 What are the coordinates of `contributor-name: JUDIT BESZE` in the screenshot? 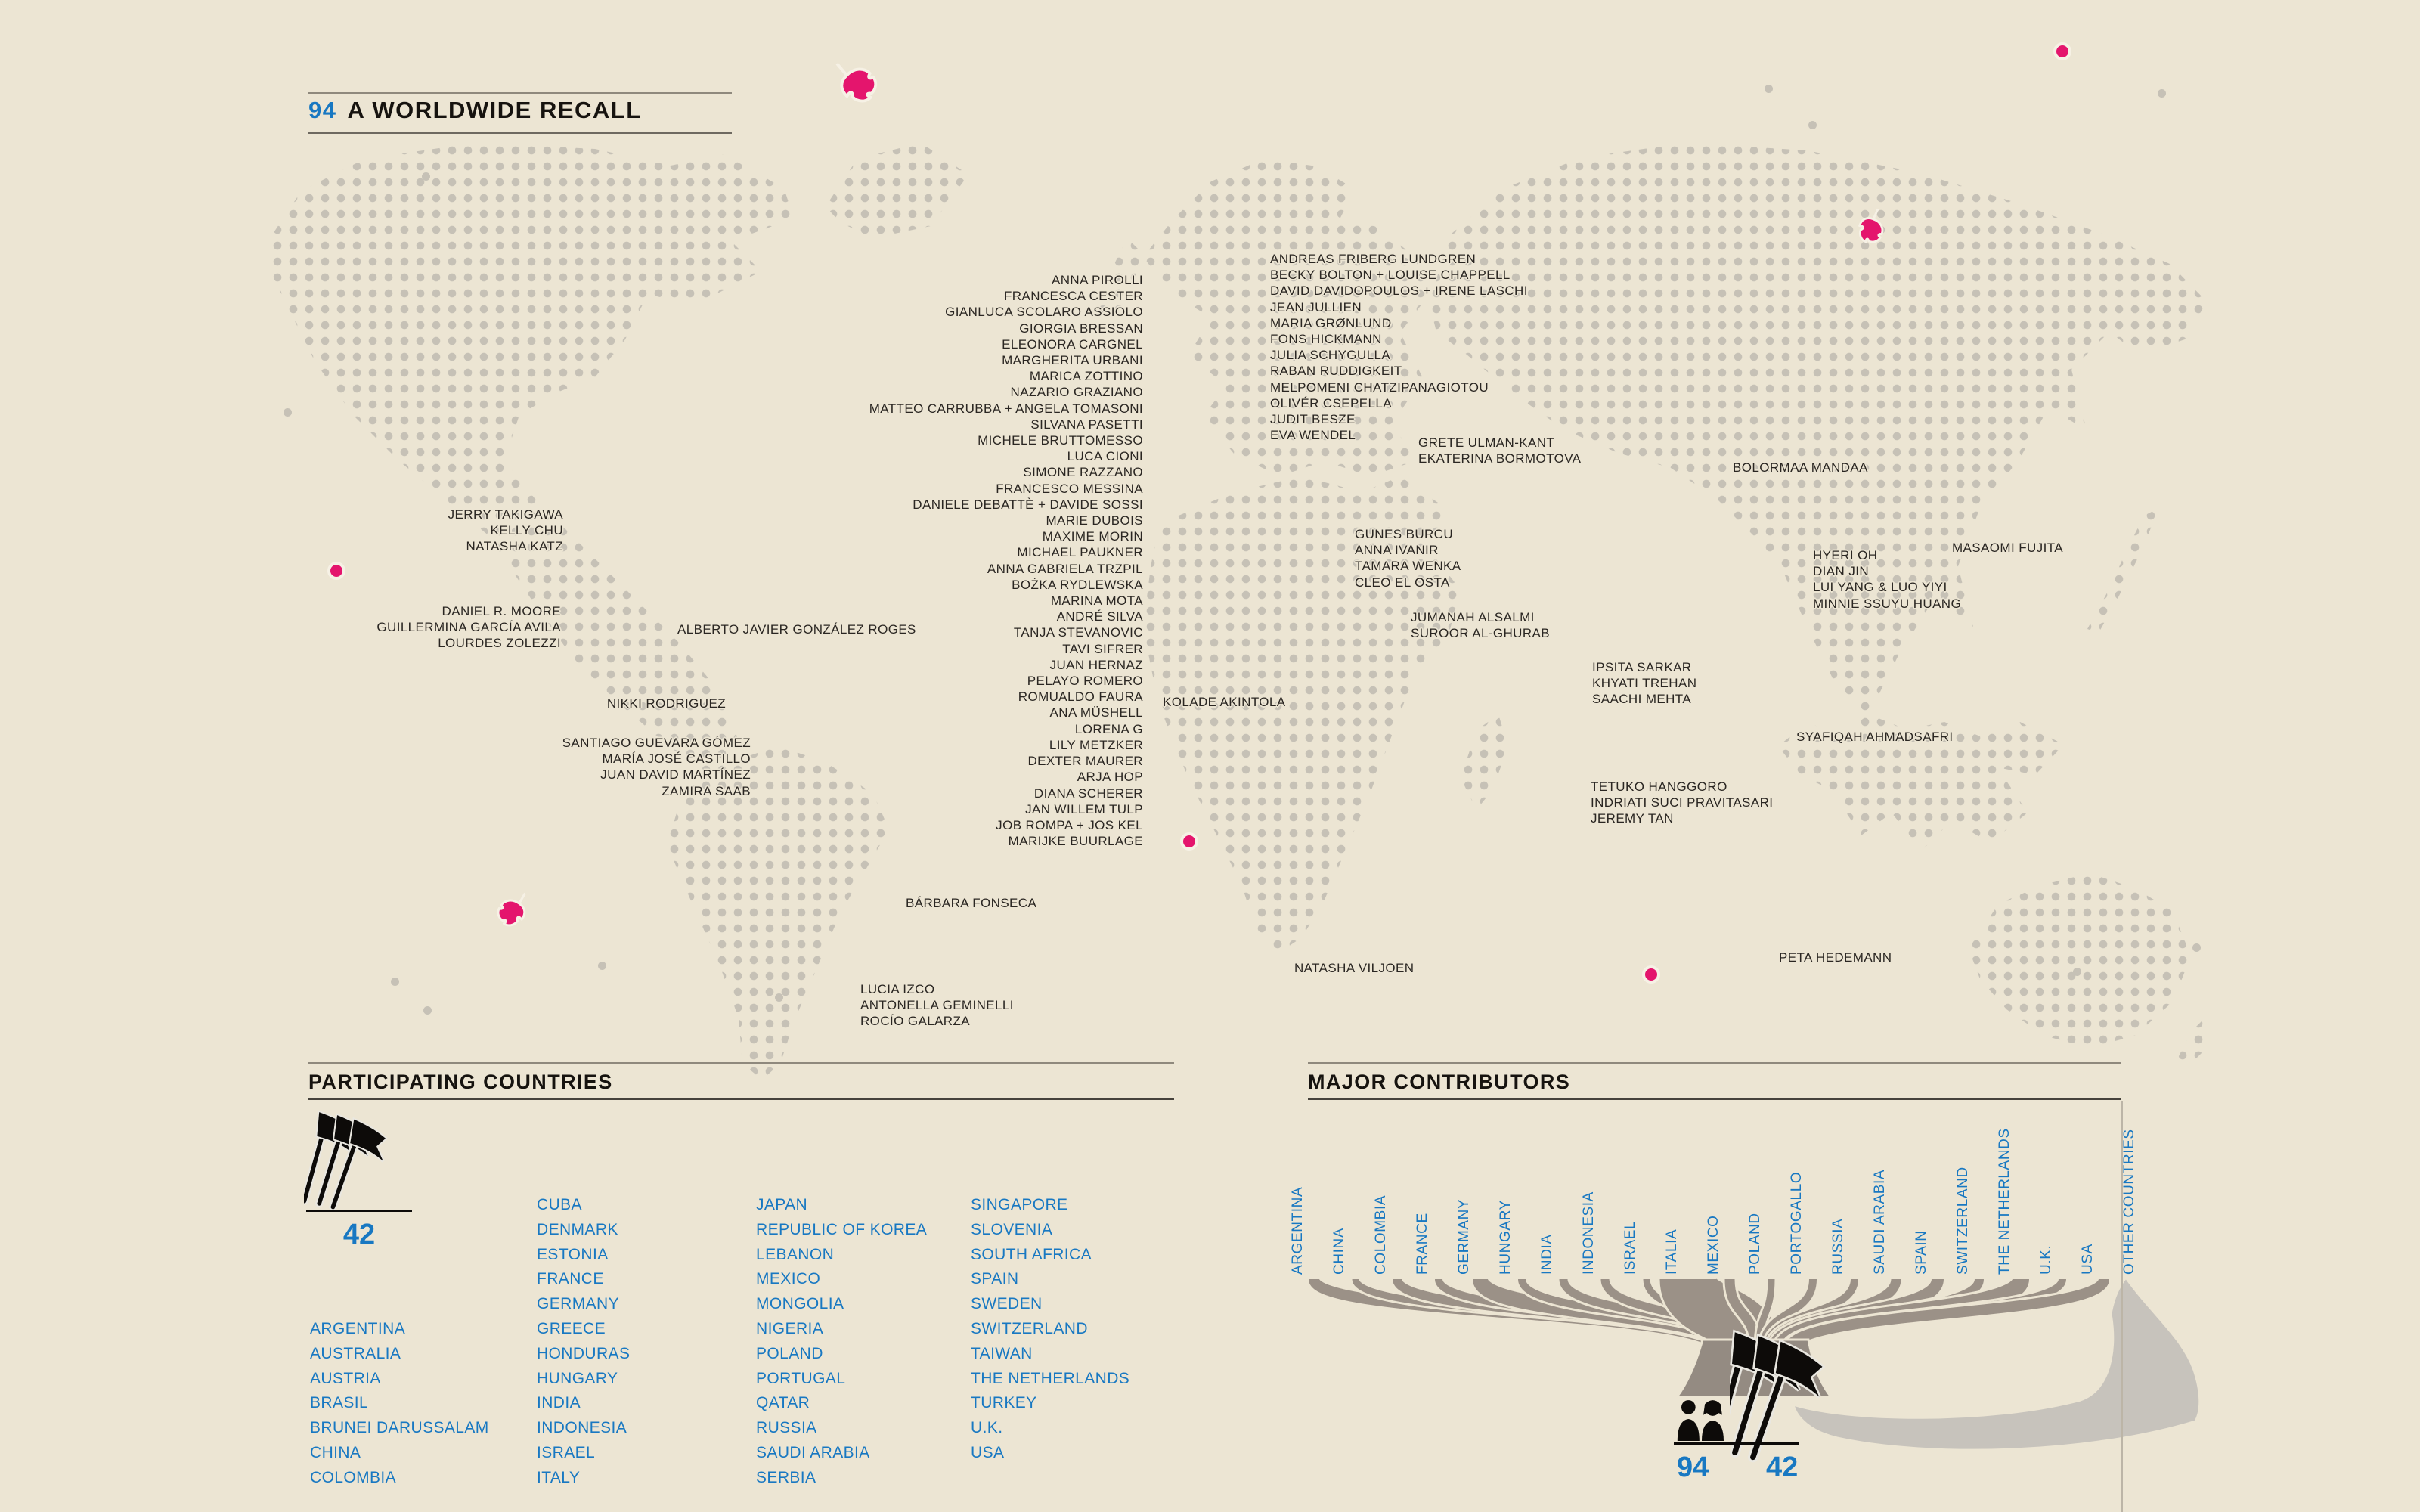 It's located at (1313, 420).